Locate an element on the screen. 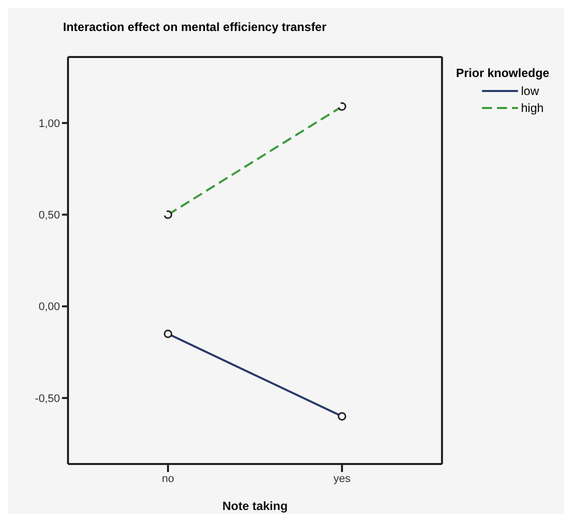 This screenshot has height=522, width=572. y-tick-label: 1,00 is located at coordinates (49, 124).